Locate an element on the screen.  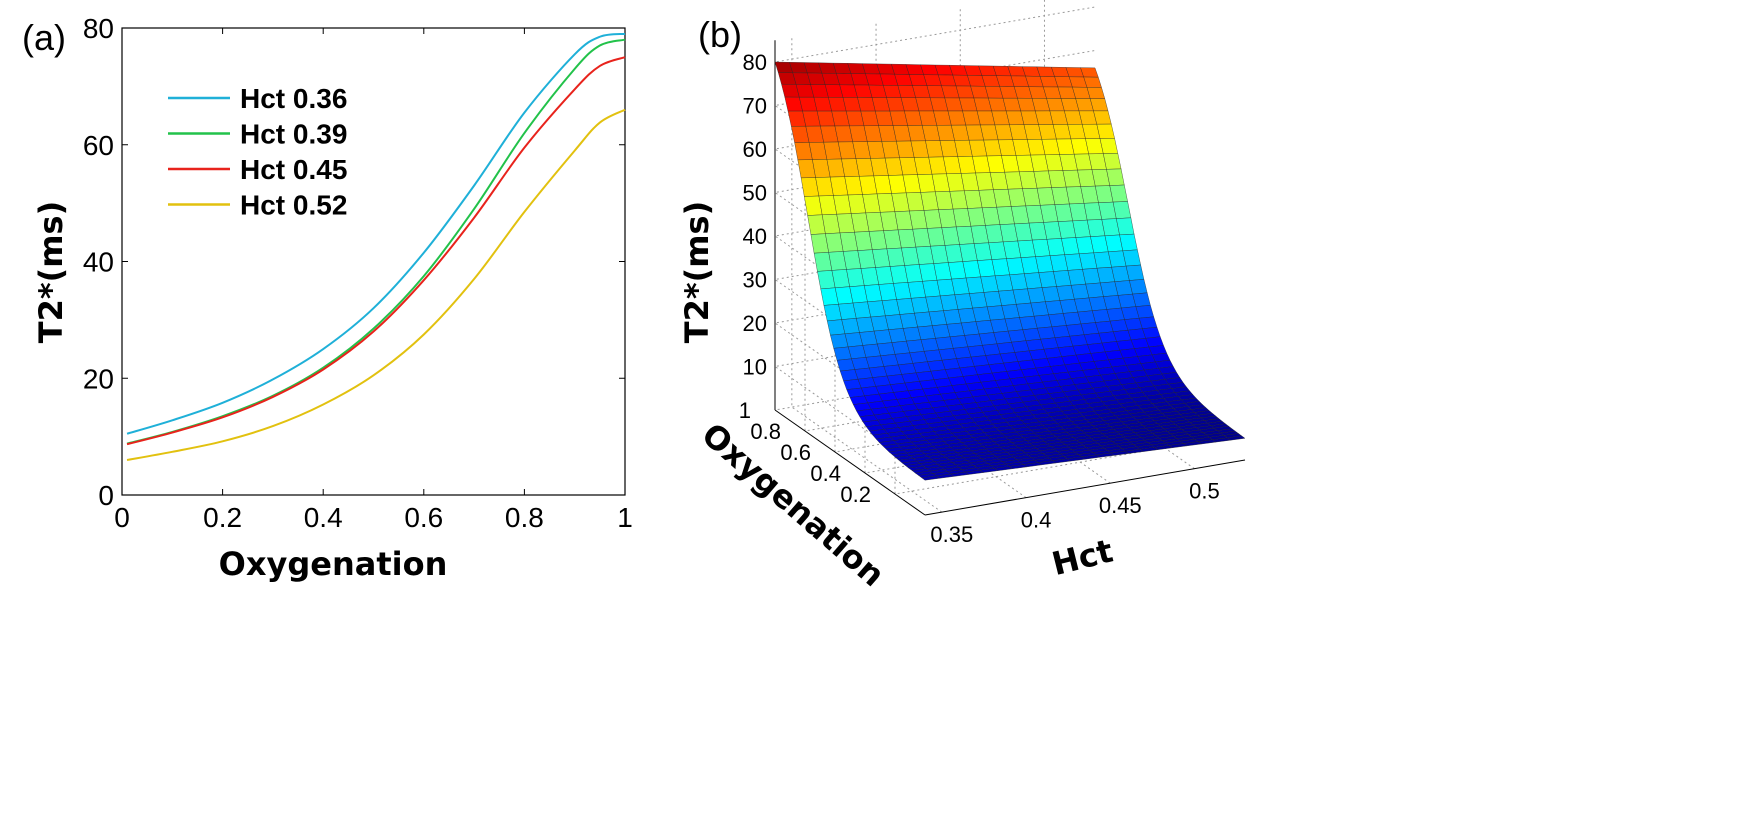
series-line-hct-0.36 is located at coordinates (376, 233).